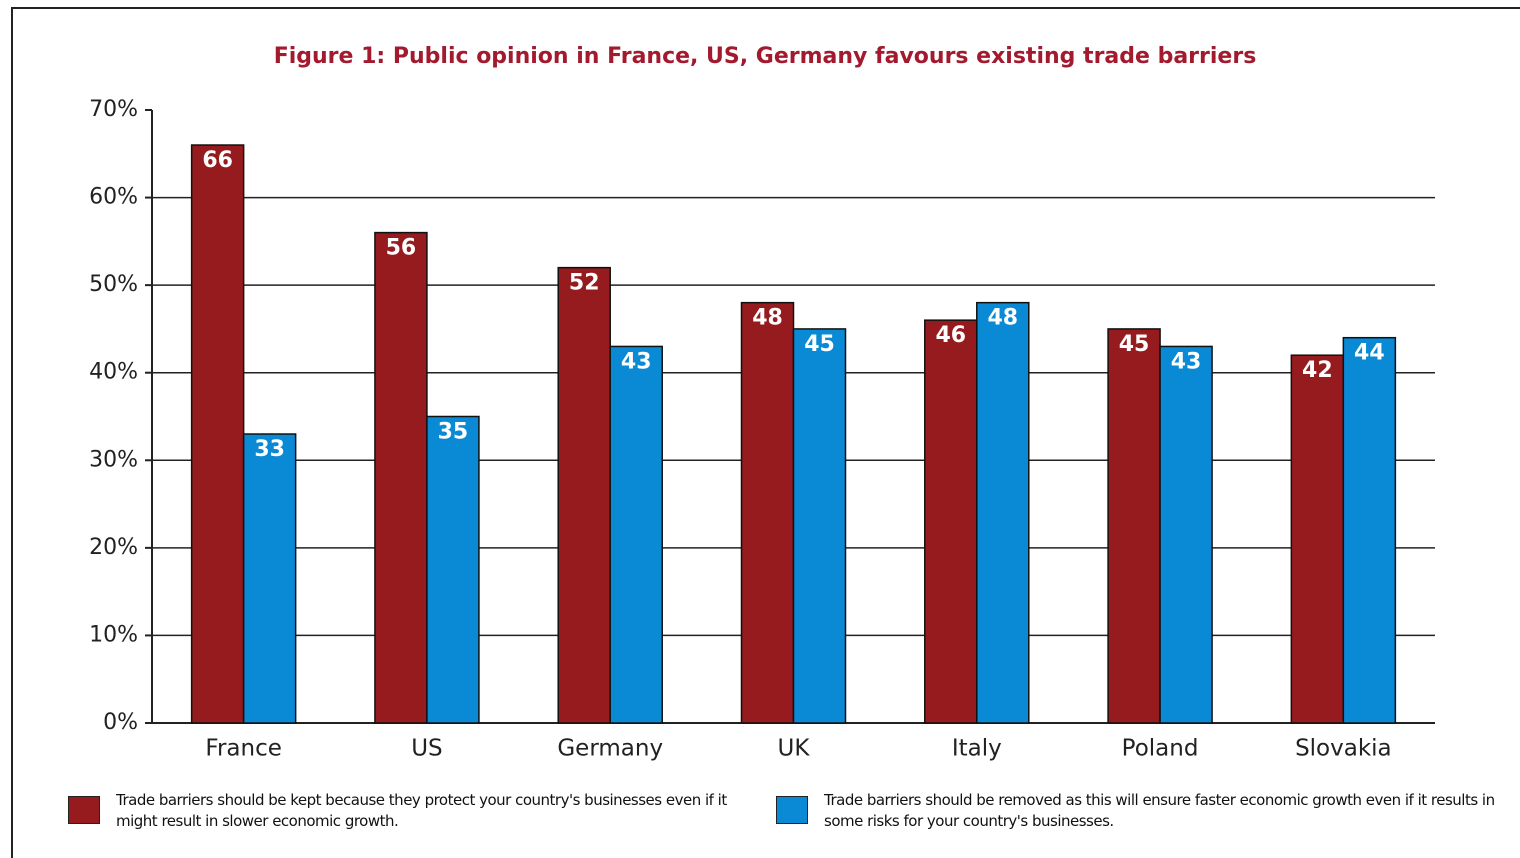  Describe the element at coordinates (1343, 749) in the screenshot. I see `x-tick-label: Slovakia` at that location.